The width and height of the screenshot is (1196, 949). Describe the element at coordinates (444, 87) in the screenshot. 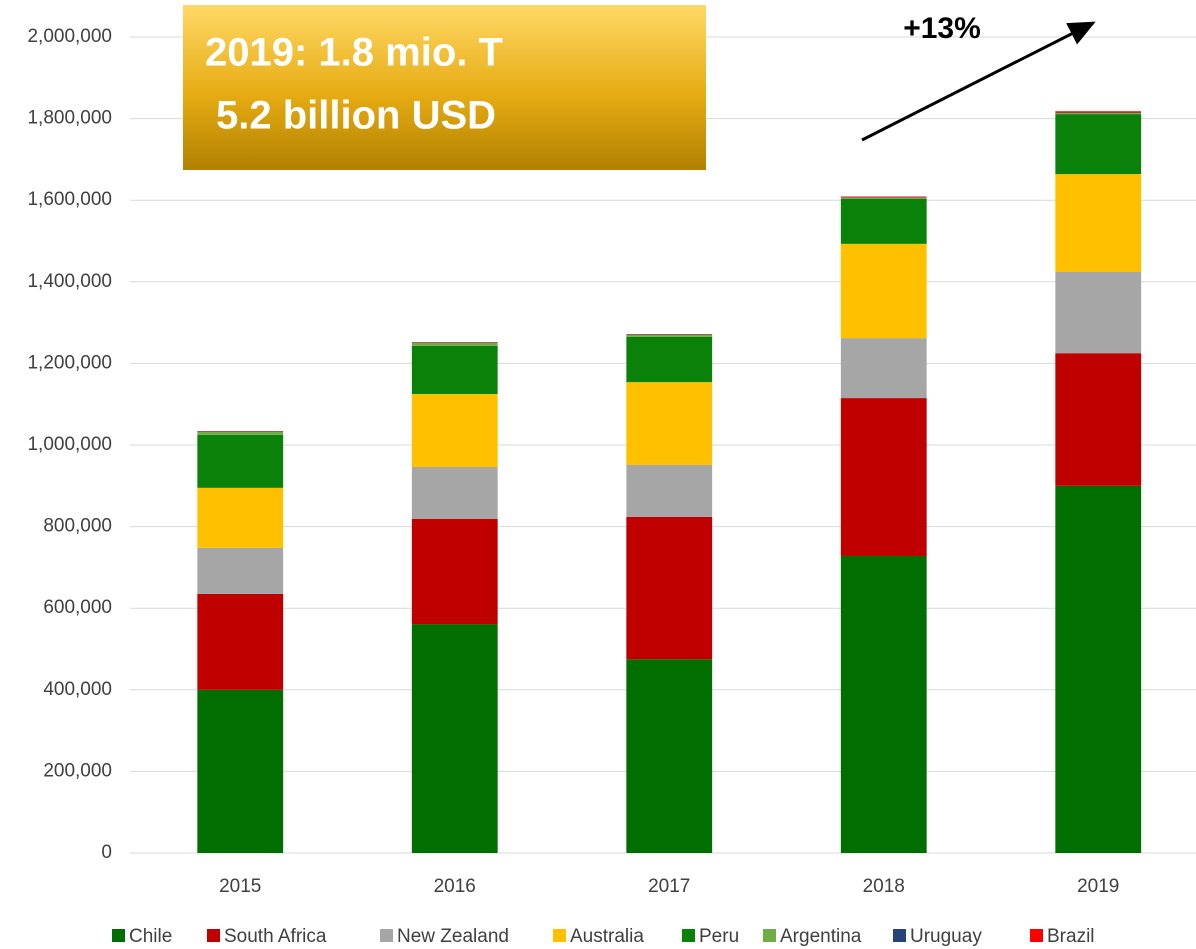

I see `annotation-box` at that location.